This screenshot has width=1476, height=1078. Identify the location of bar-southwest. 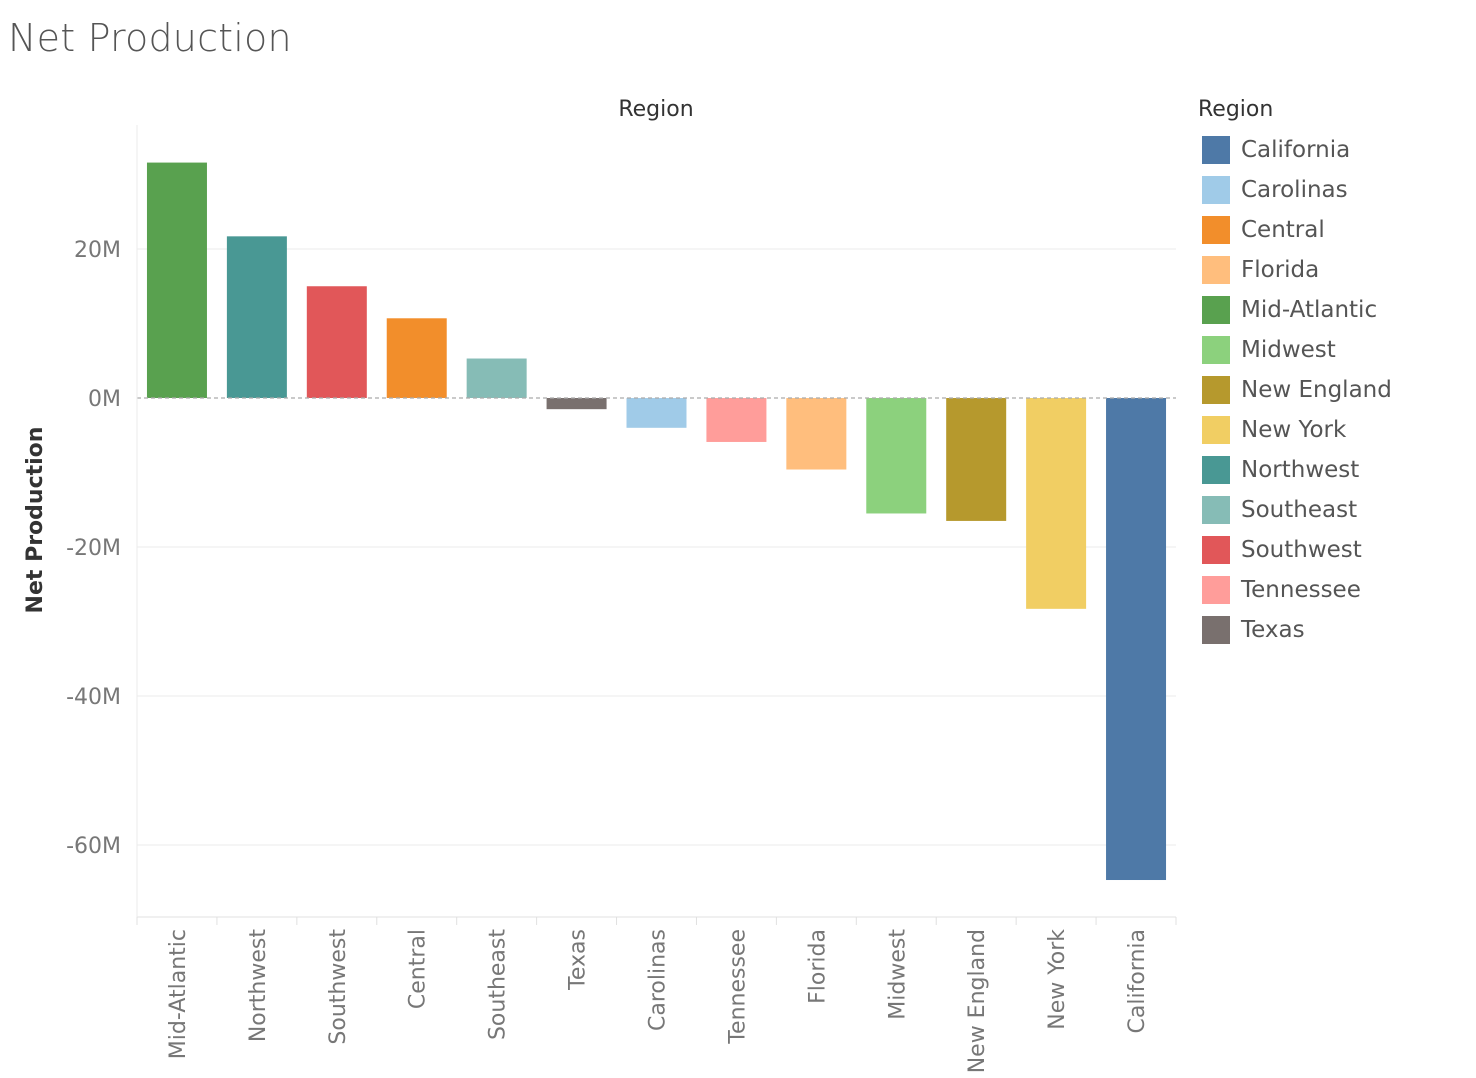
(336, 342).